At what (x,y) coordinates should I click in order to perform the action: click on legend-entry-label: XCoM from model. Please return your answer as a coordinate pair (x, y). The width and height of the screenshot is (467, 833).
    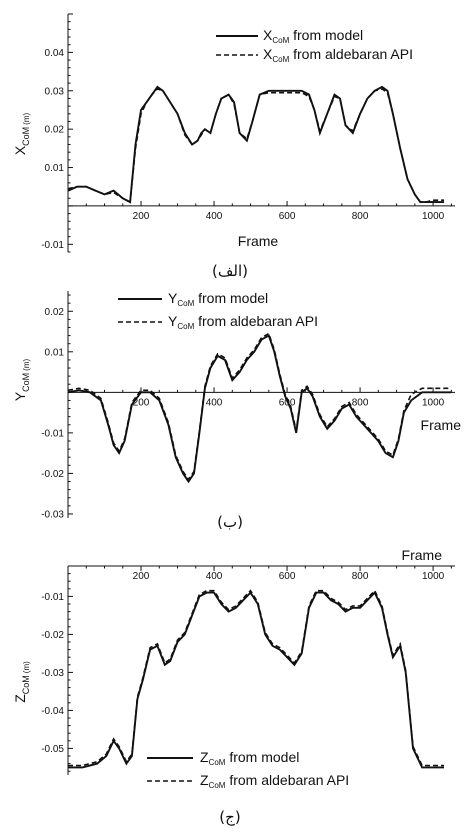
    Looking at the image, I should click on (313, 36).